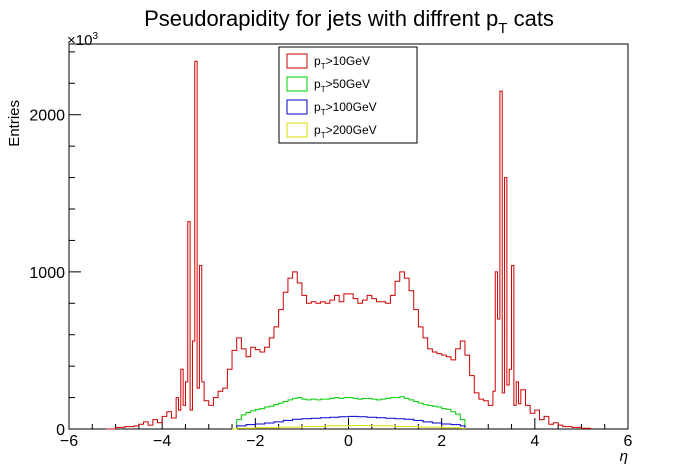 This screenshot has width=698, height=476. I want to click on legend-box, so click(348, 95).